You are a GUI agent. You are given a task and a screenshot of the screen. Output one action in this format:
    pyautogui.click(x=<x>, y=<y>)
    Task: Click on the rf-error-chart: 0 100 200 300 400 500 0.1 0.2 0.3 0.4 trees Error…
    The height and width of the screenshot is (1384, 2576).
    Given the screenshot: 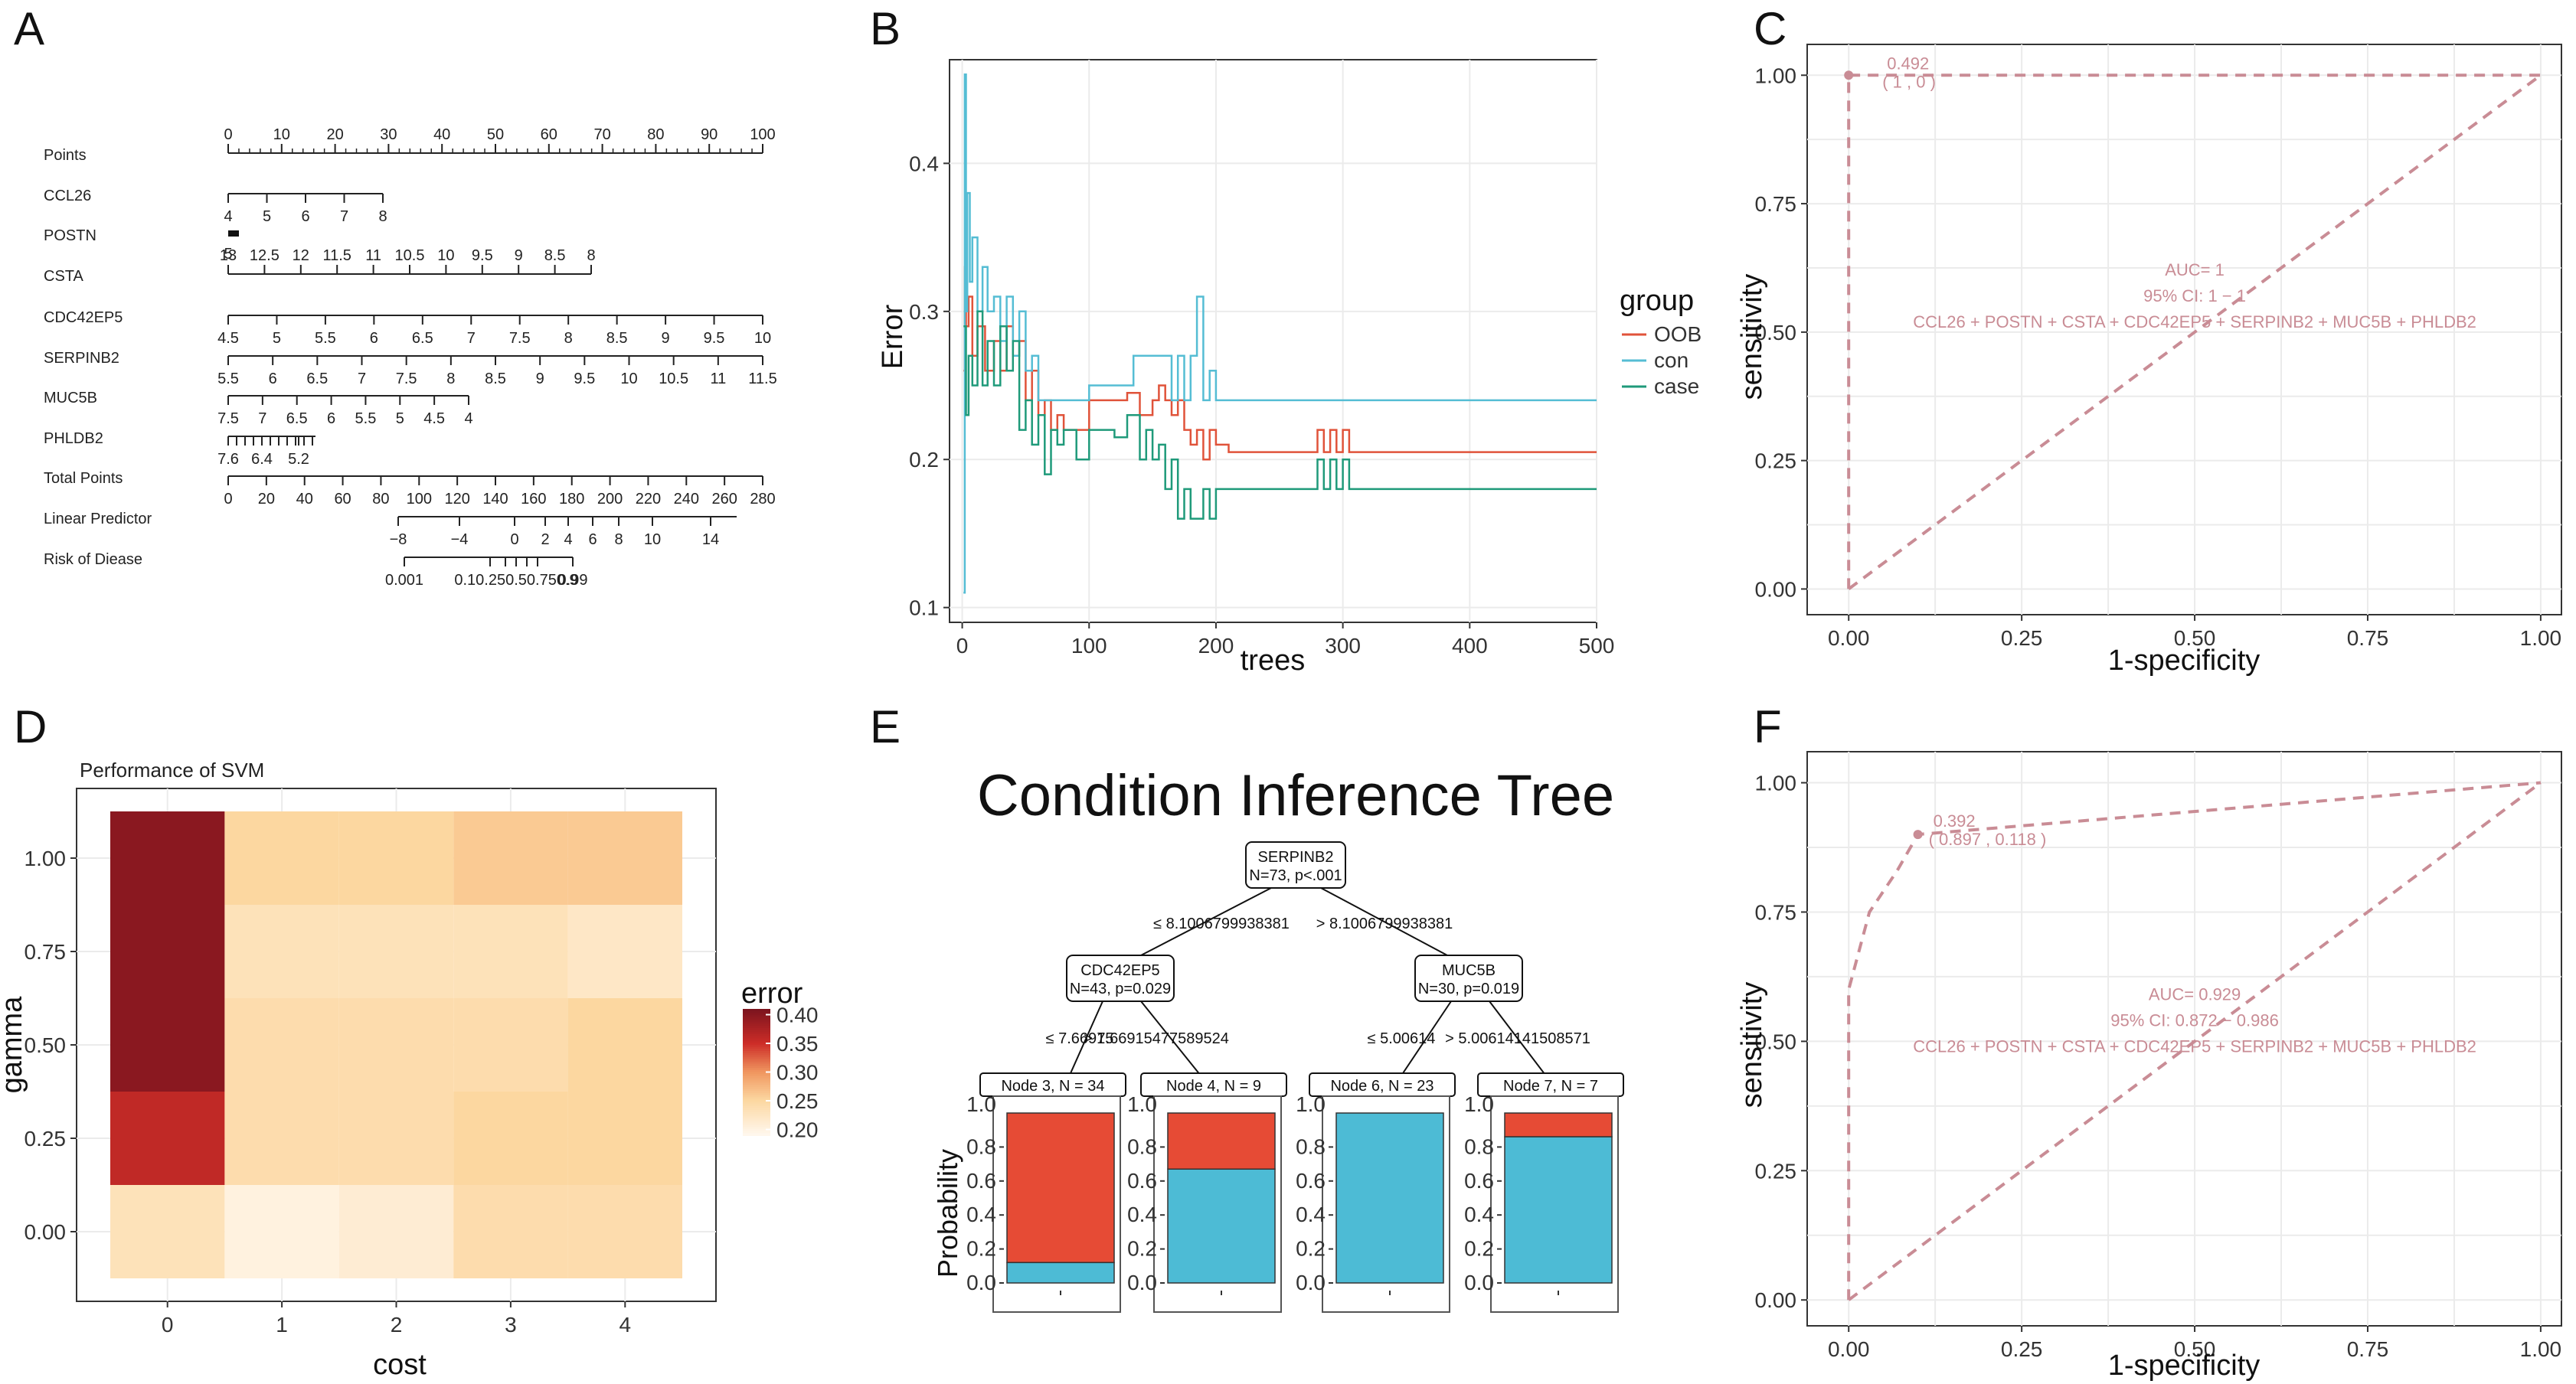 What is the action you would take?
    pyautogui.click(x=1289, y=368)
    